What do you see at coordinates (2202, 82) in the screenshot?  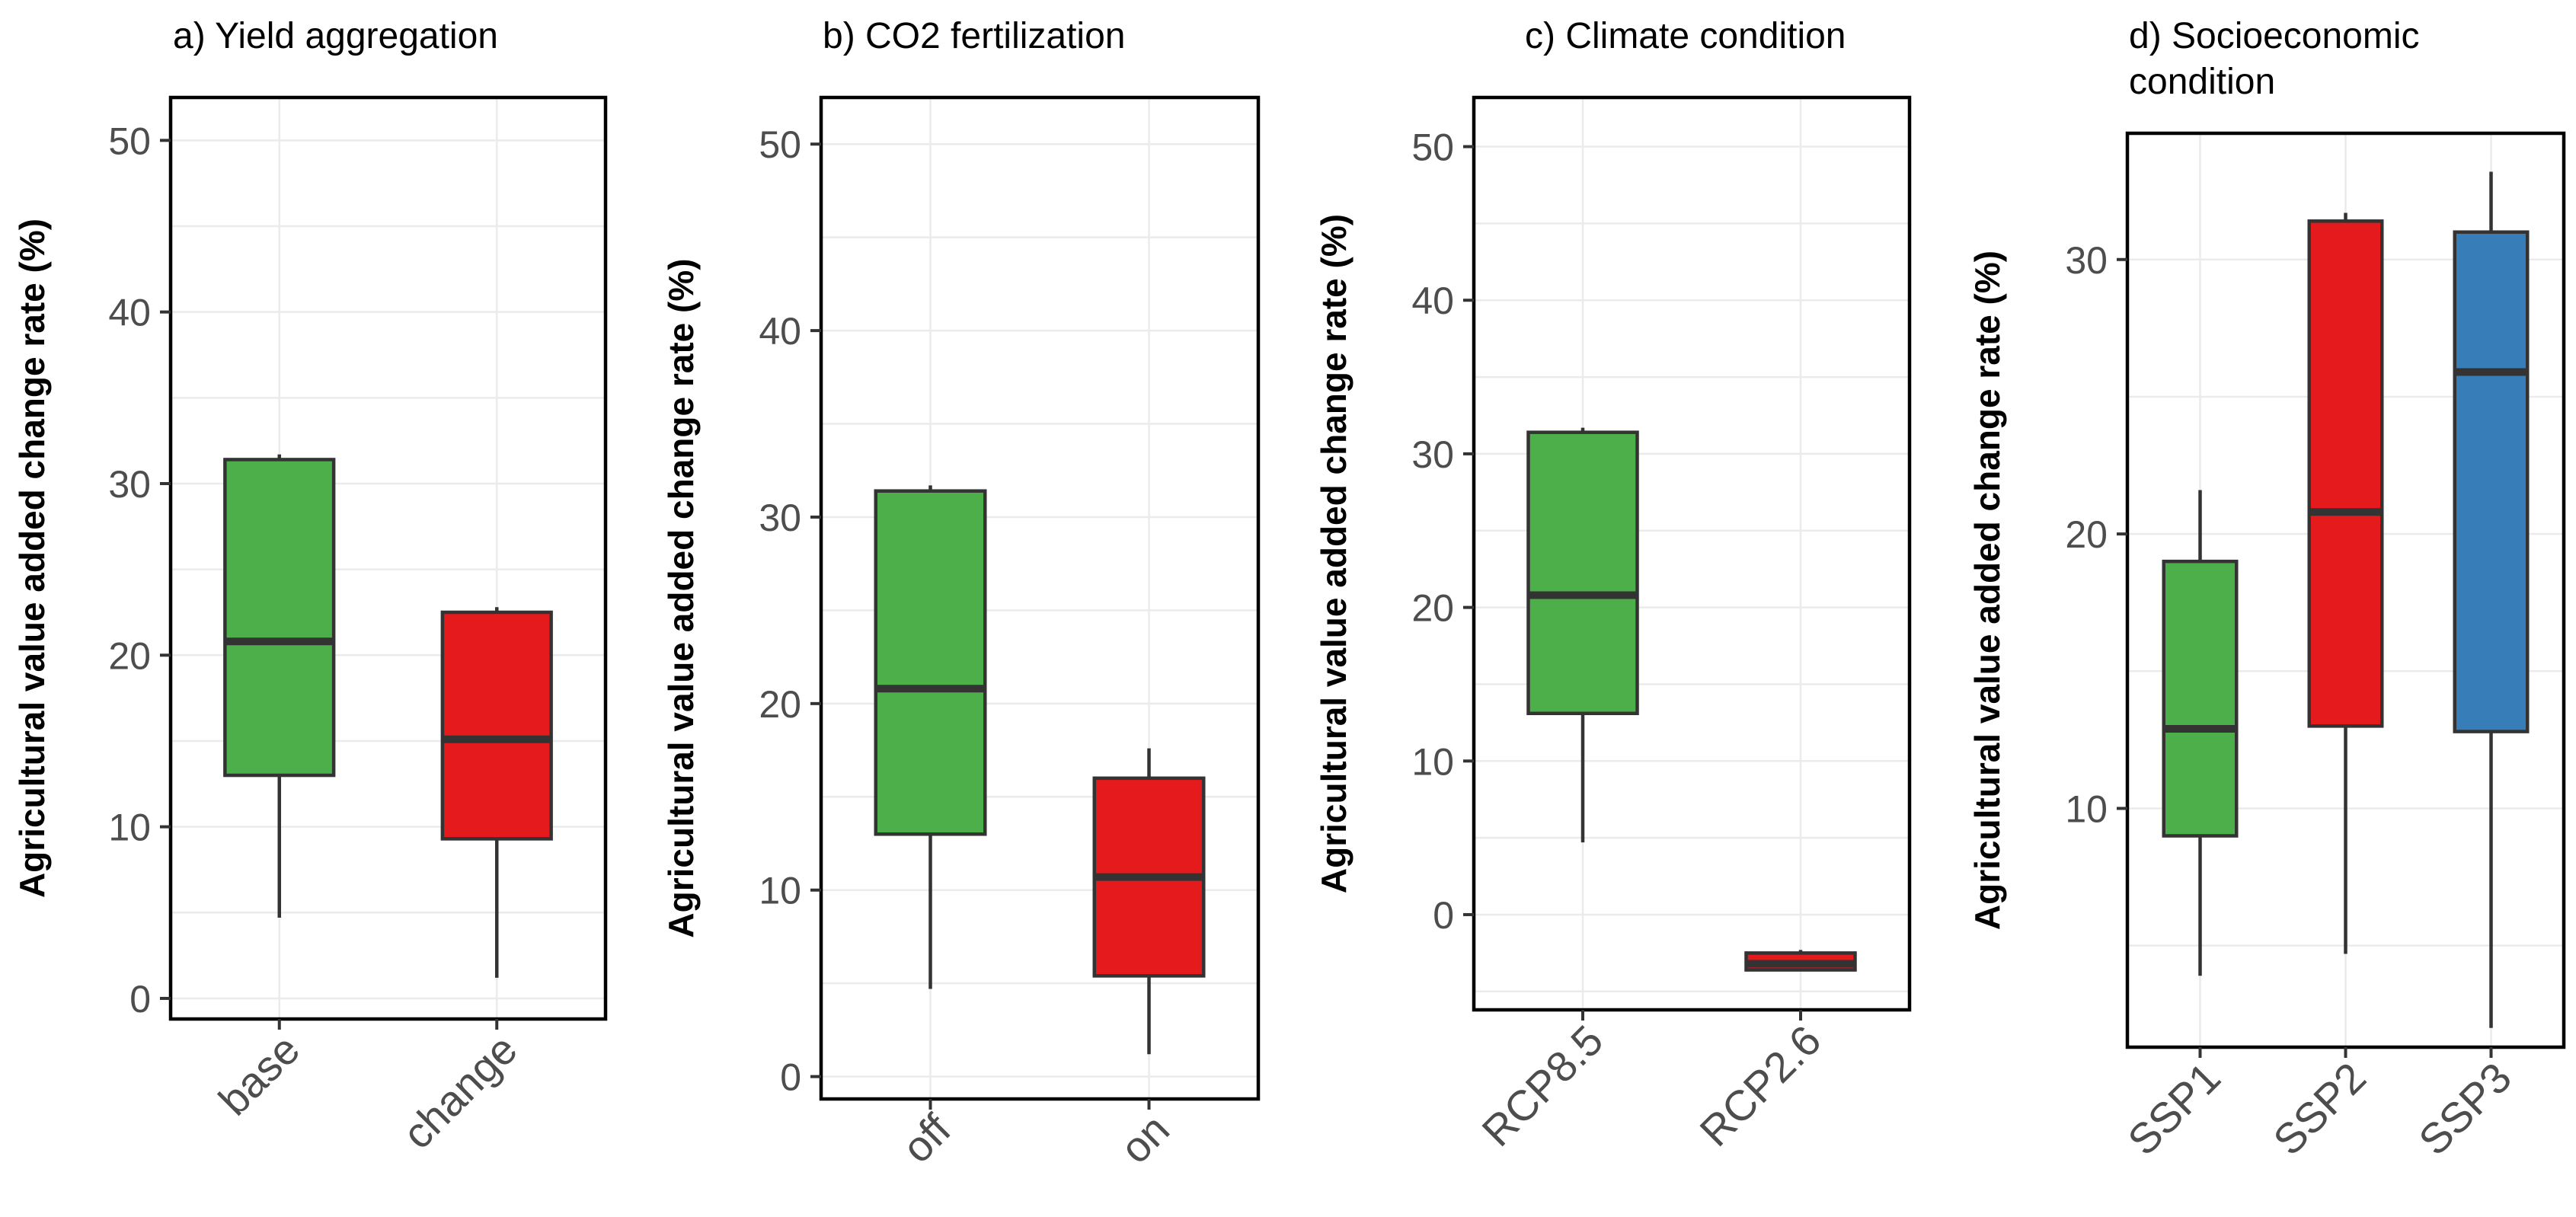 I see `panel-title-line: condition` at bounding box center [2202, 82].